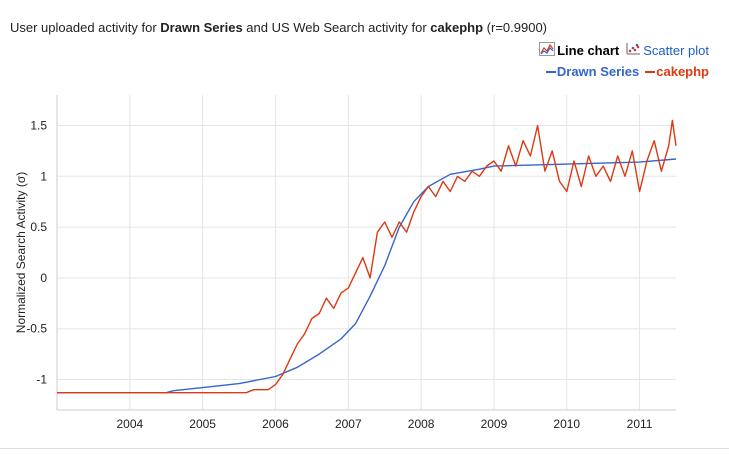 The image size is (729, 467). What do you see at coordinates (336, 27) in the screenshot?
I see `title-mid: and US Web Search activity for` at bounding box center [336, 27].